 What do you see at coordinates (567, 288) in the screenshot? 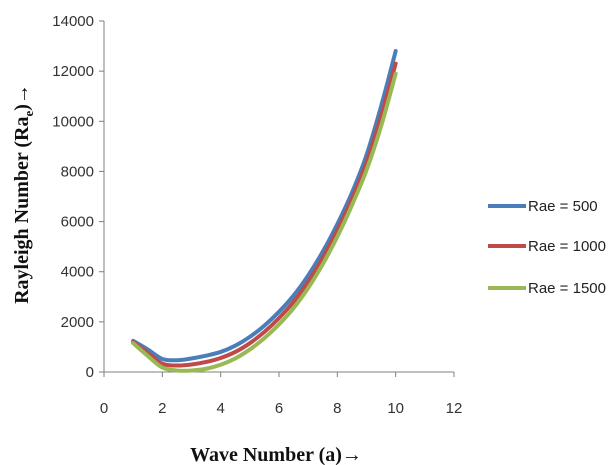
I see `legend-label-3: Rae = 1500` at bounding box center [567, 288].